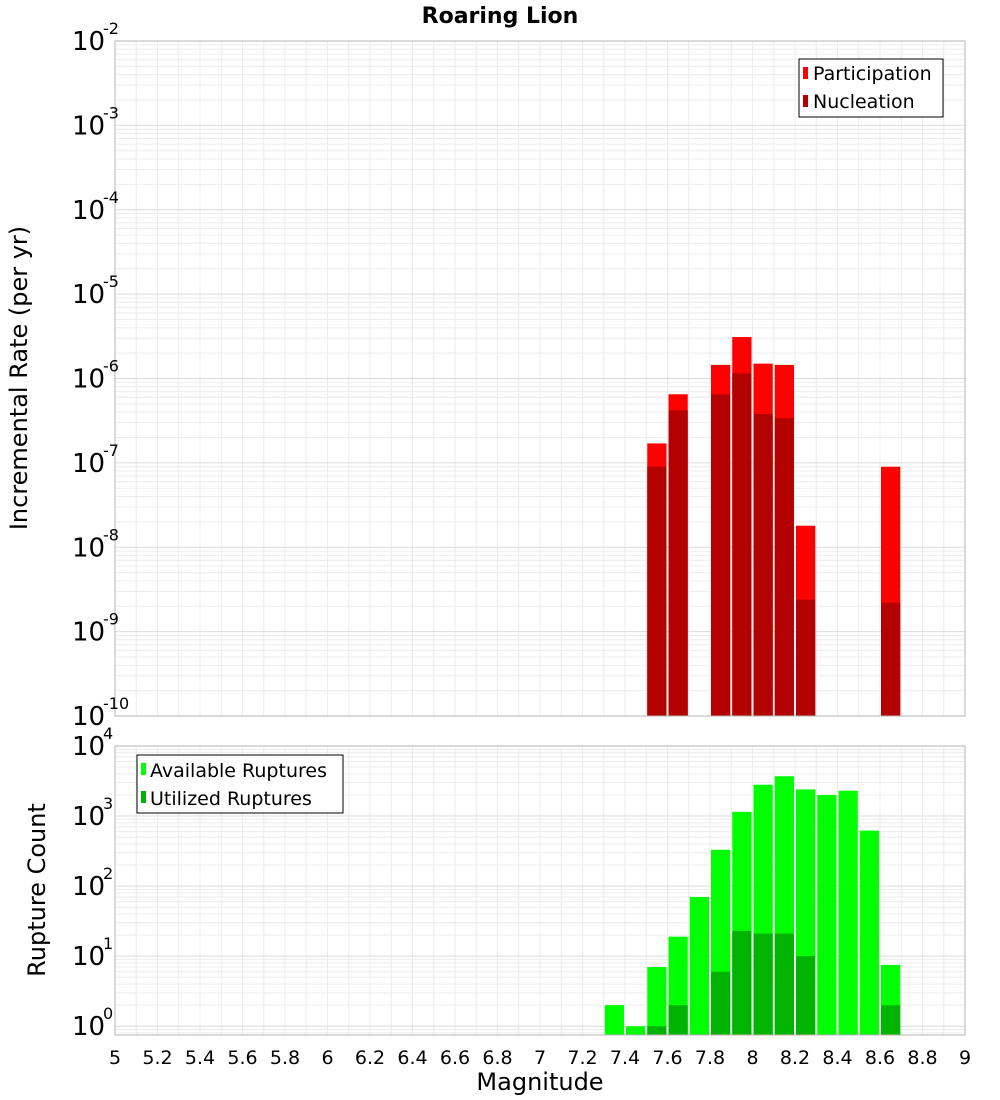 This screenshot has height=1100, width=1000. Describe the element at coordinates (370, 1058) in the screenshot. I see `x-tick-label: 6.2` at that location.